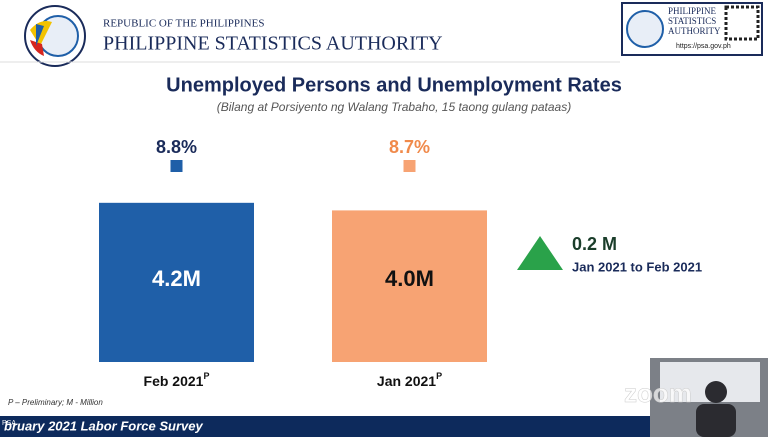 This screenshot has height=437, width=768. I want to click on category: Feb 2021, so click(174, 381).